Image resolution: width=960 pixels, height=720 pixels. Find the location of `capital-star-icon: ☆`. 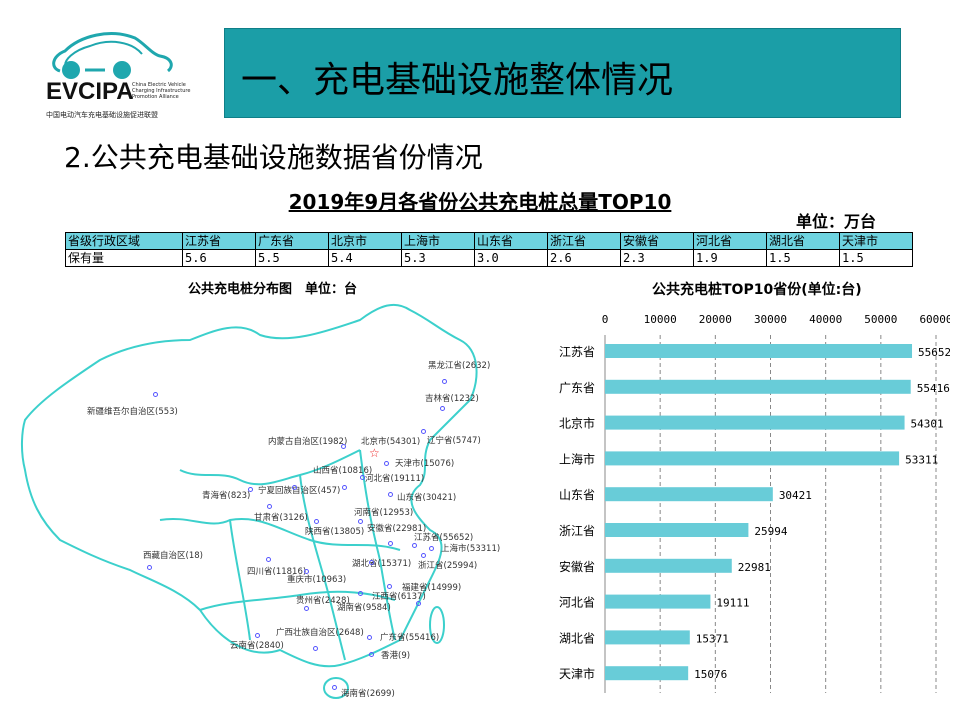

capital-star-icon: ☆ is located at coordinates (374, 453).